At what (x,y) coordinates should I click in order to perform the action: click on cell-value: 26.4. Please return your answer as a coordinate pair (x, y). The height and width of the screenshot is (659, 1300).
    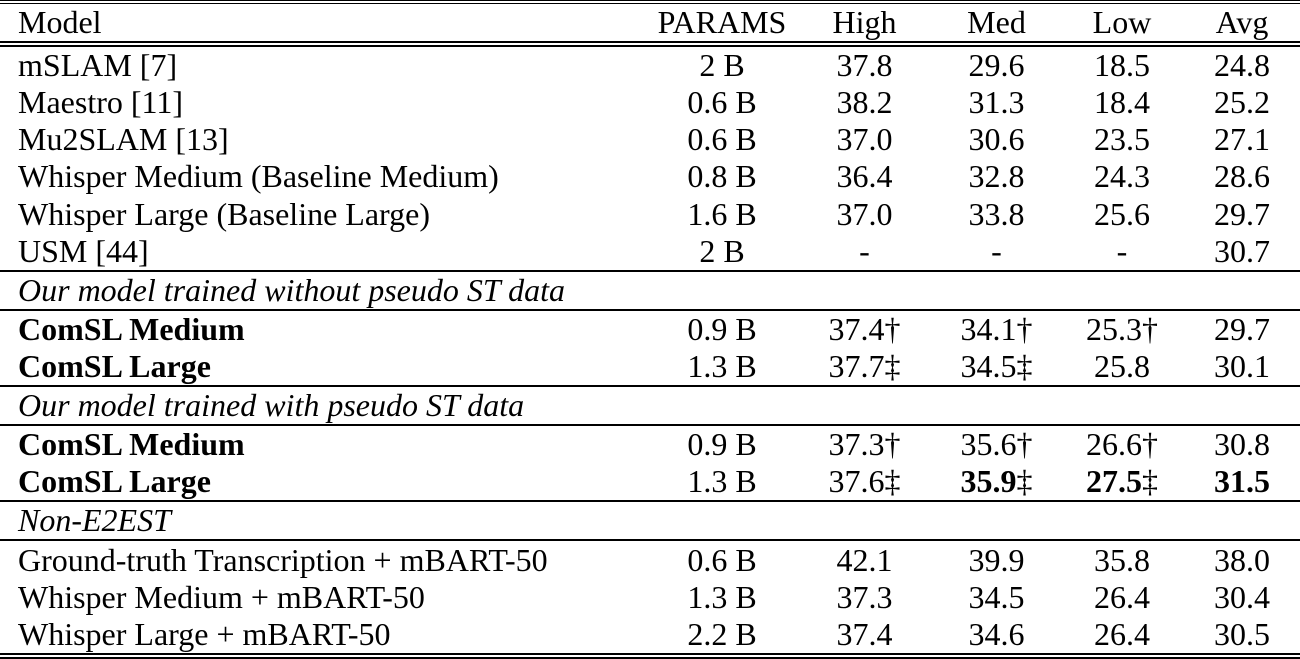
    Looking at the image, I should click on (1122, 633).